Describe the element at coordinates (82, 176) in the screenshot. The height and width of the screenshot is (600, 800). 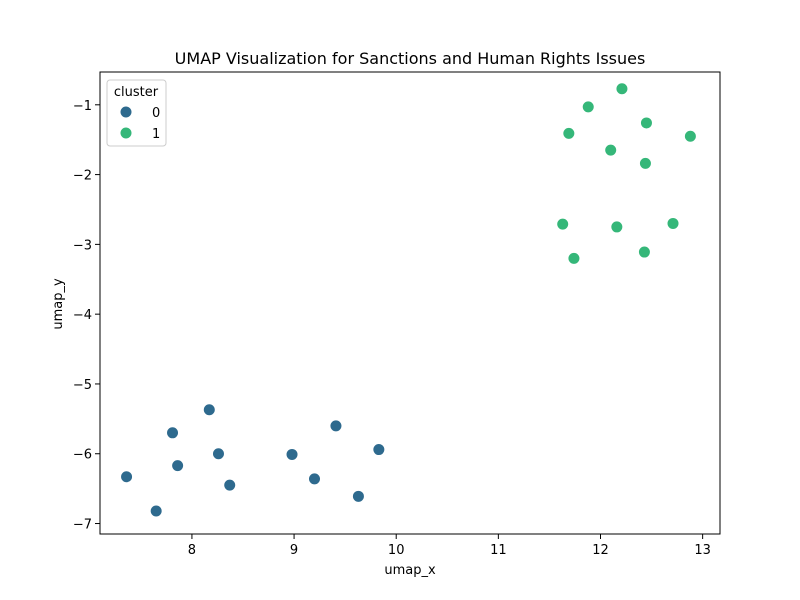
I see `y-tick-label: −2` at that location.